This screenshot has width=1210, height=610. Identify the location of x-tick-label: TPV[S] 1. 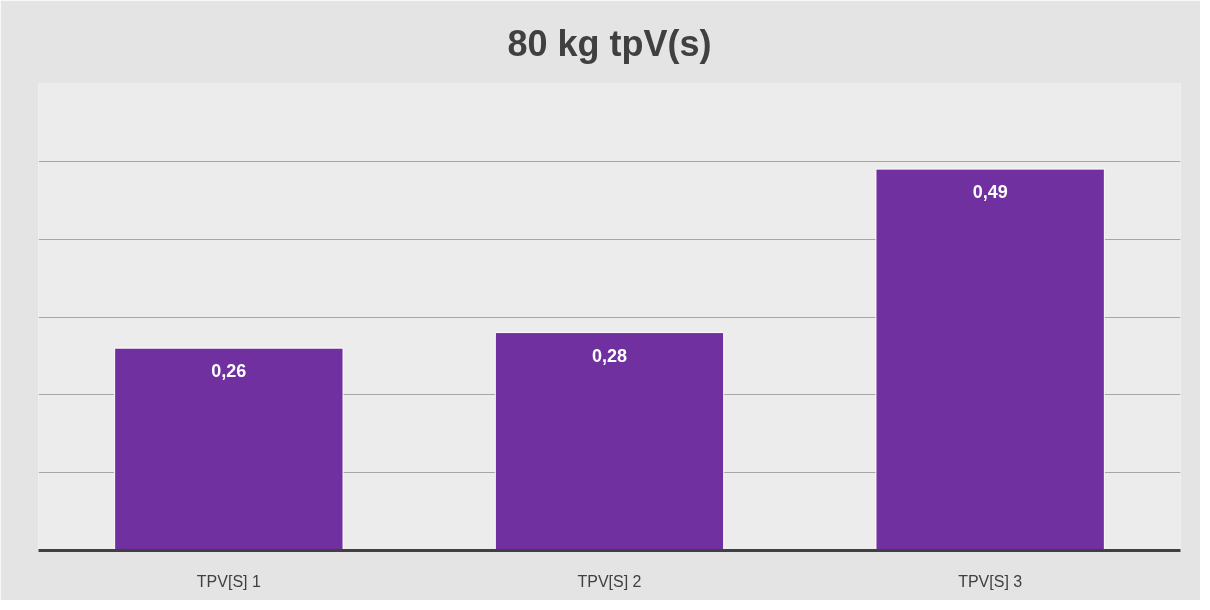
(228, 581).